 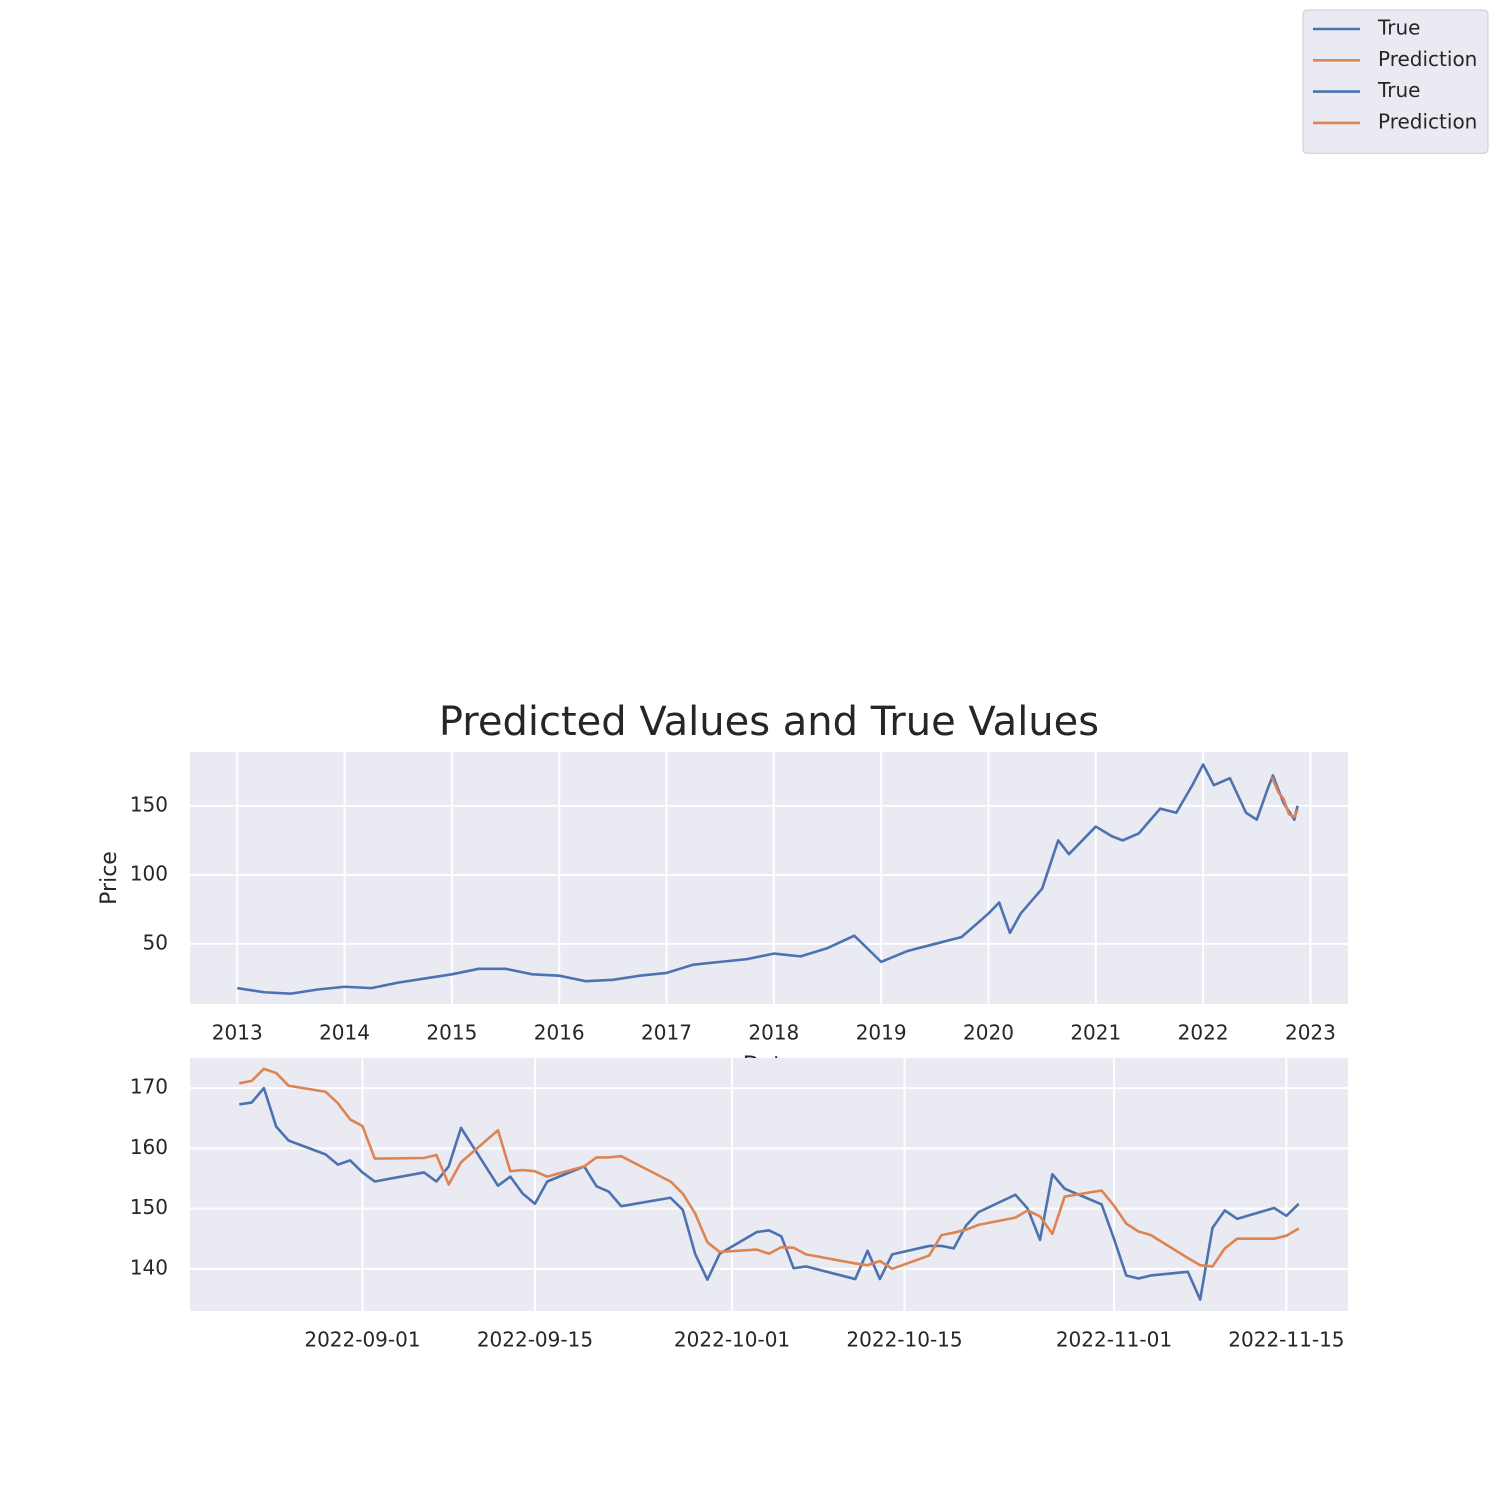 I want to click on x-tick-label: 2023, so click(x=1310, y=1033).